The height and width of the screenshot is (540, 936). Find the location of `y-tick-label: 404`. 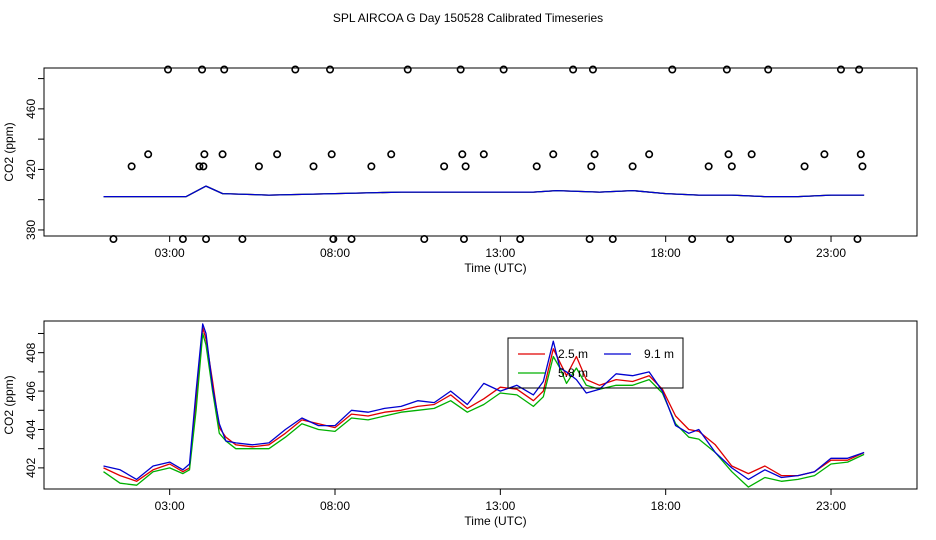

y-tick-label: 404 is located at coordinates (31, 429).